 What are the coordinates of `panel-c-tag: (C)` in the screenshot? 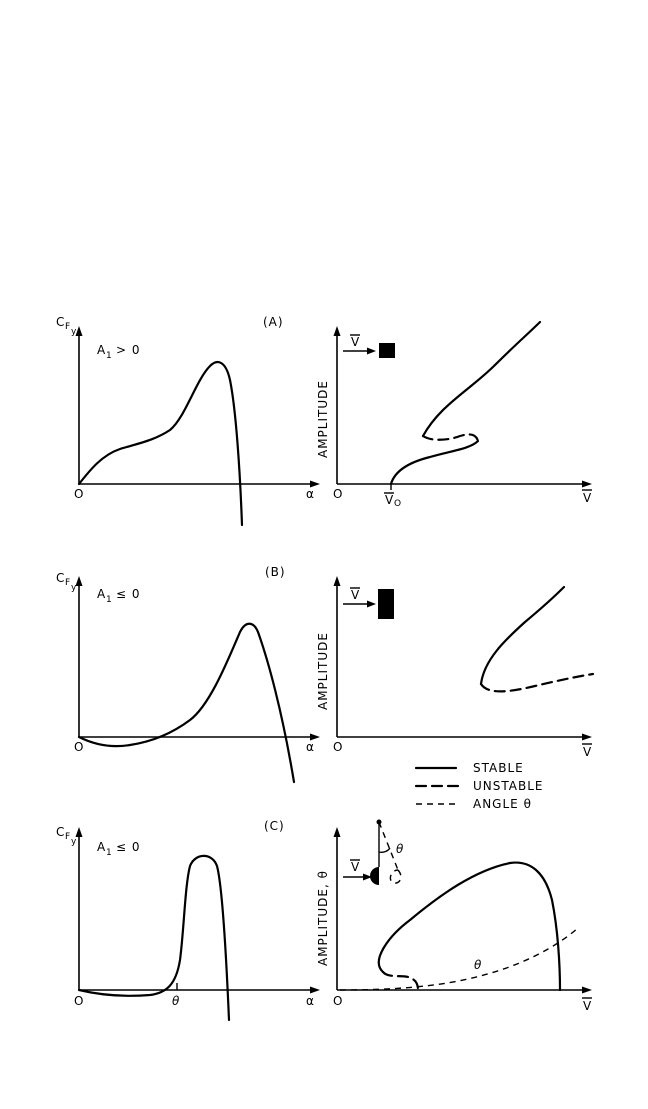 It's located at (274, 826).